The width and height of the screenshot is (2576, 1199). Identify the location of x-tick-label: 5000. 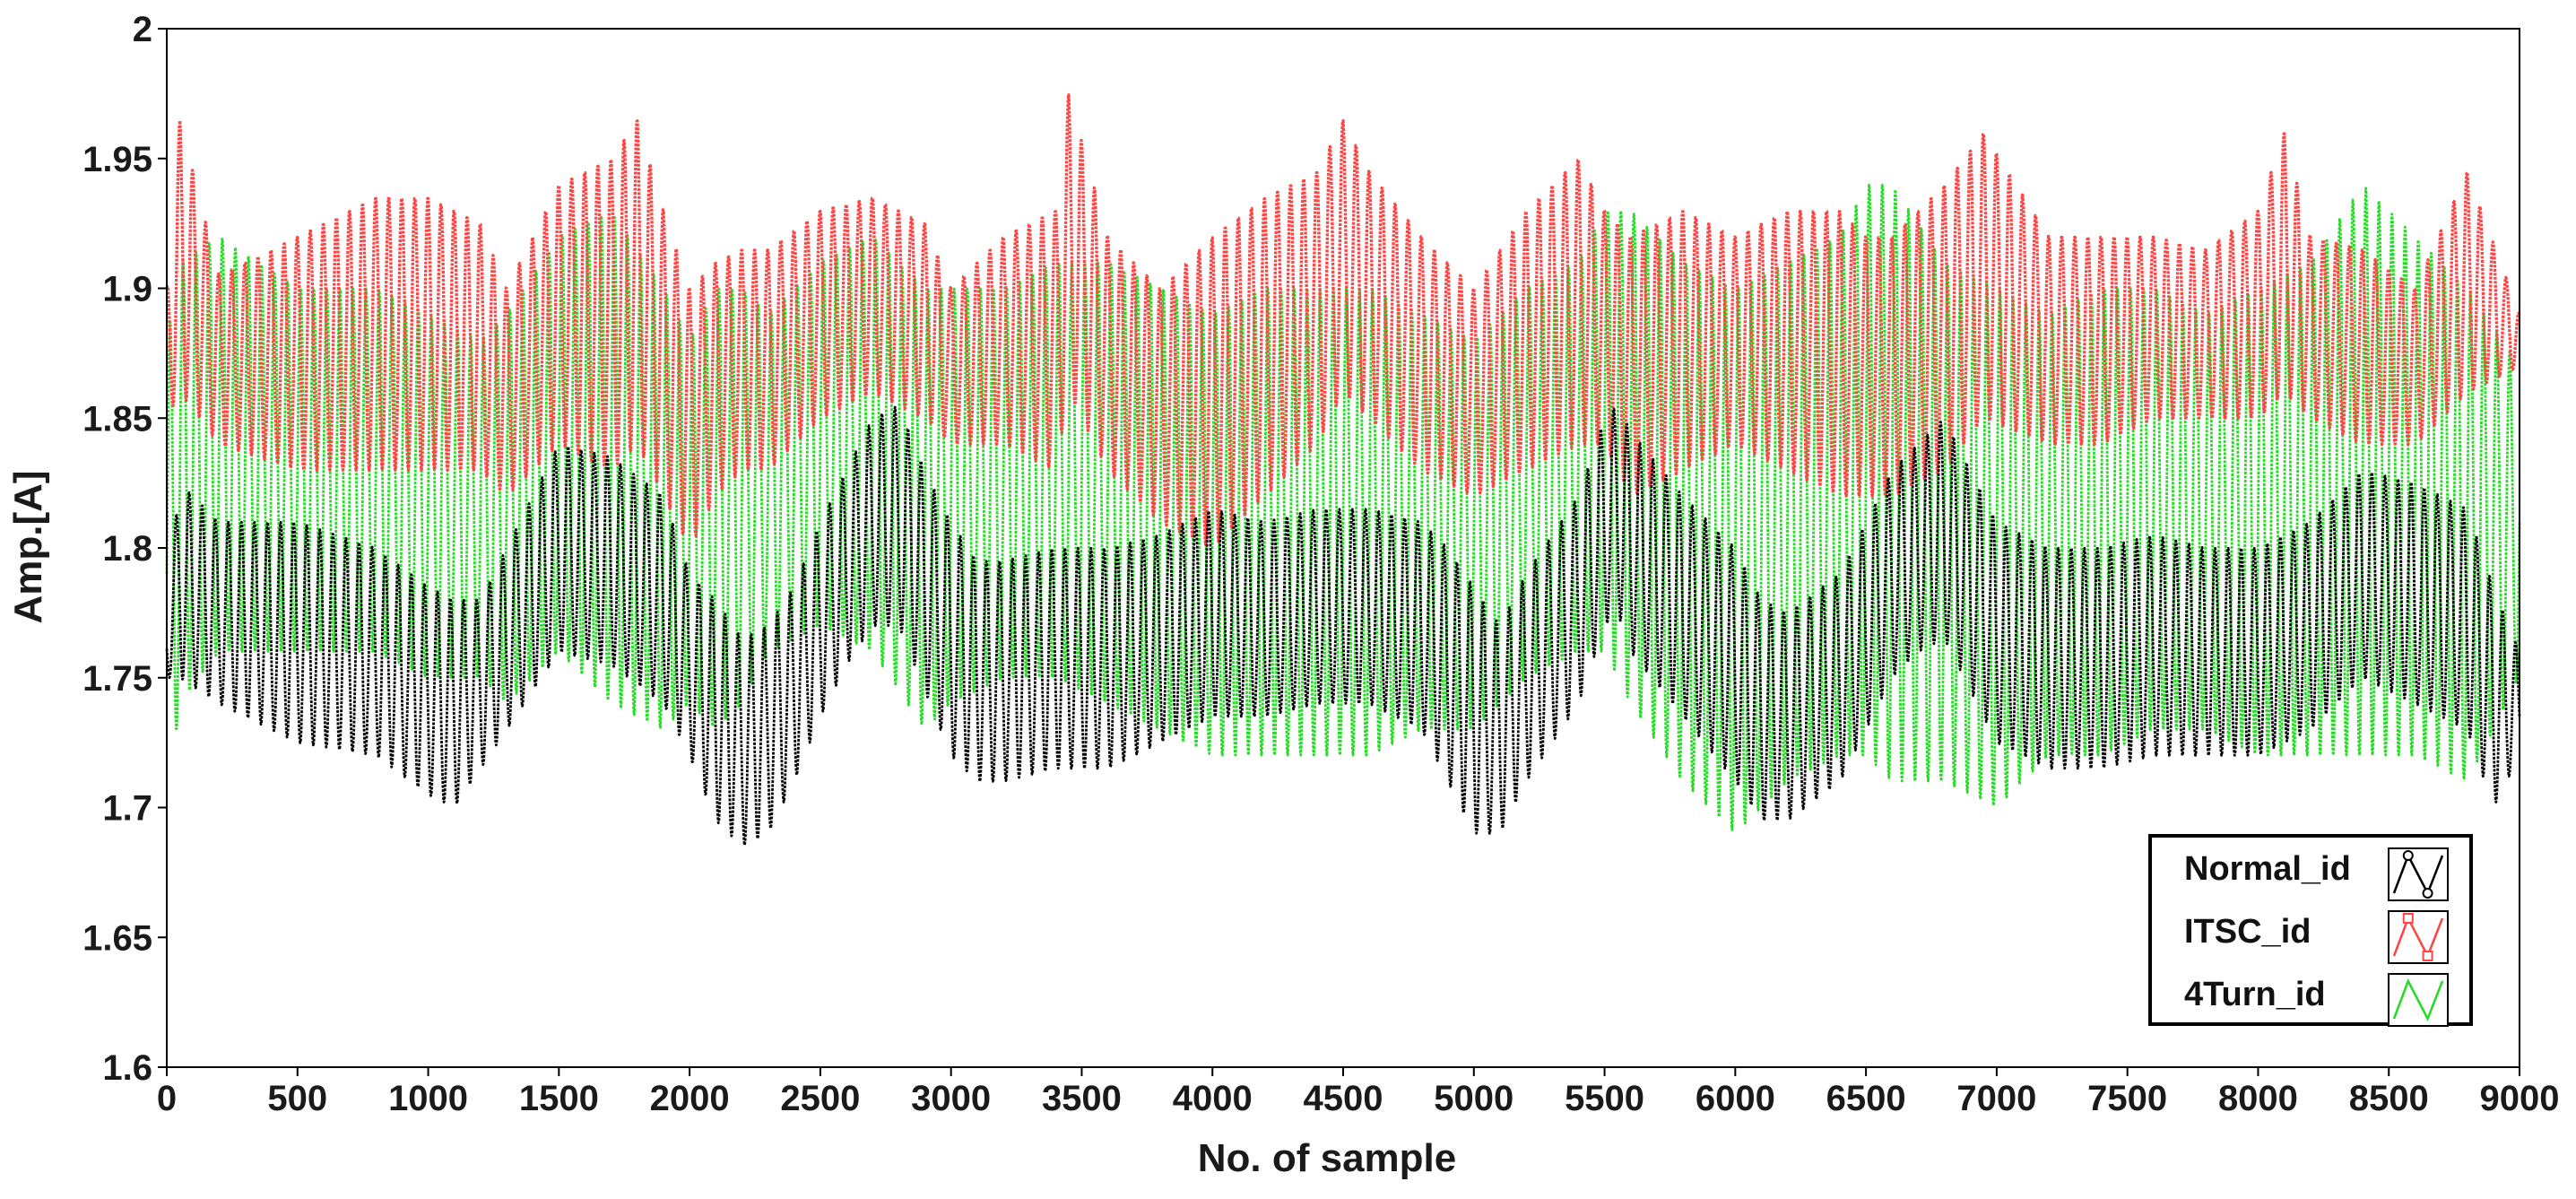
(1474, 1098).